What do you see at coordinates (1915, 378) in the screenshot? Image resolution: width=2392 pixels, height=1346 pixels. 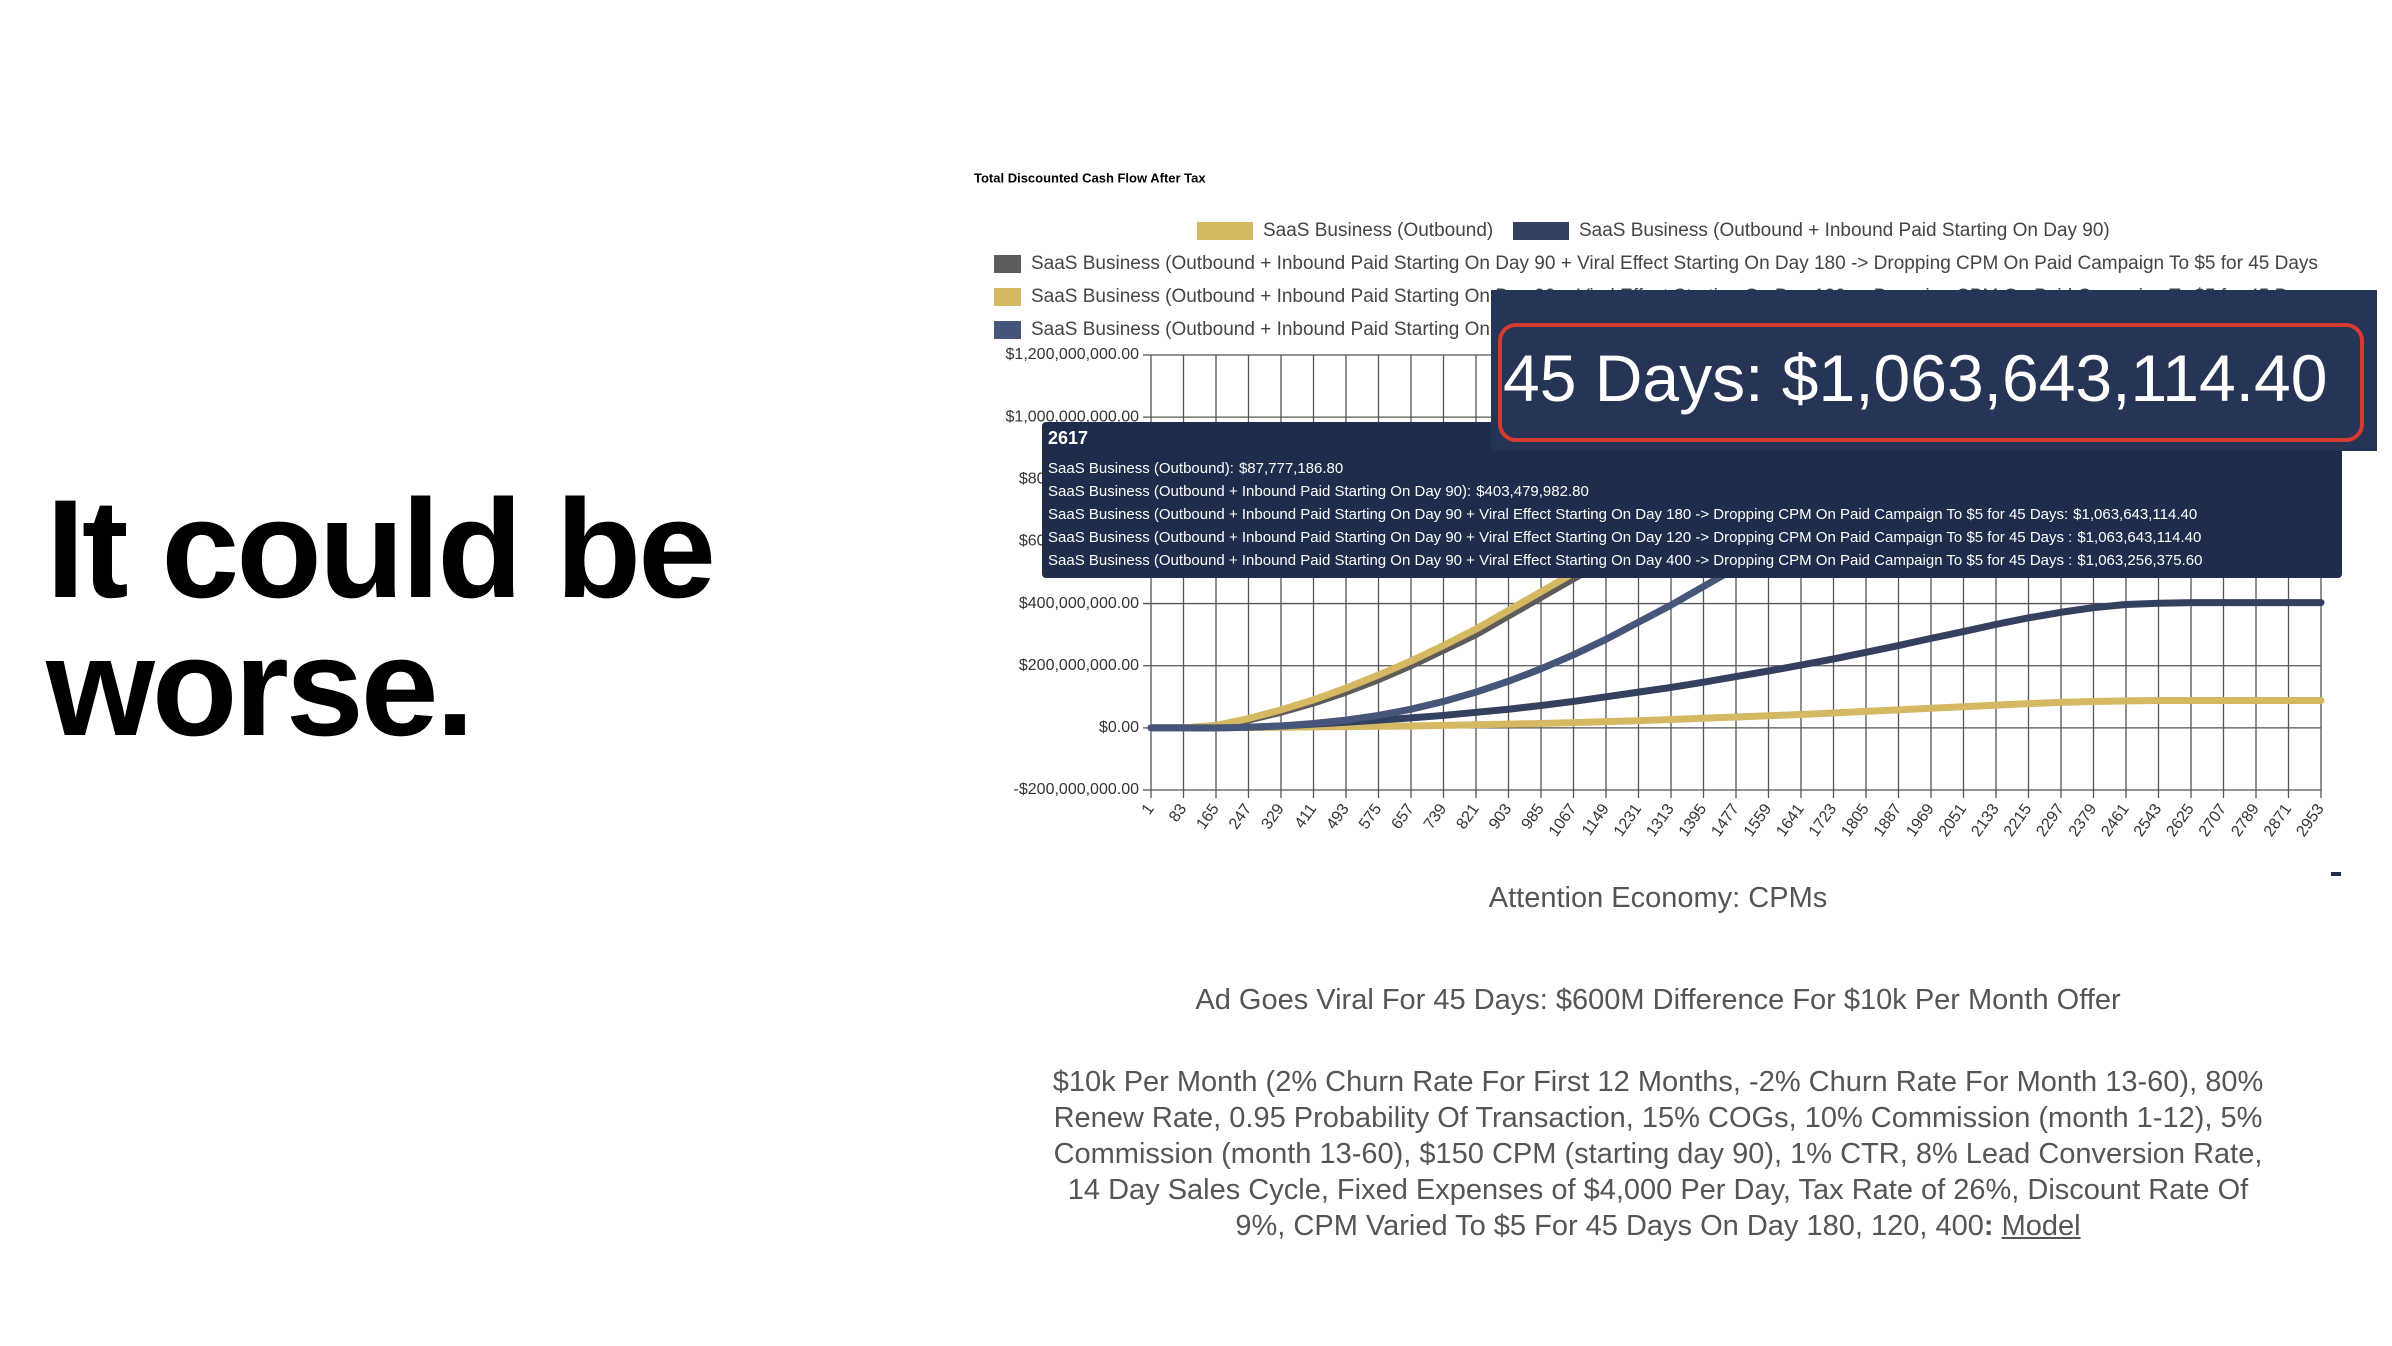 I see `callout-text: 45 Days: $1,063,643,114.40` at bounding box center [1915, 378].